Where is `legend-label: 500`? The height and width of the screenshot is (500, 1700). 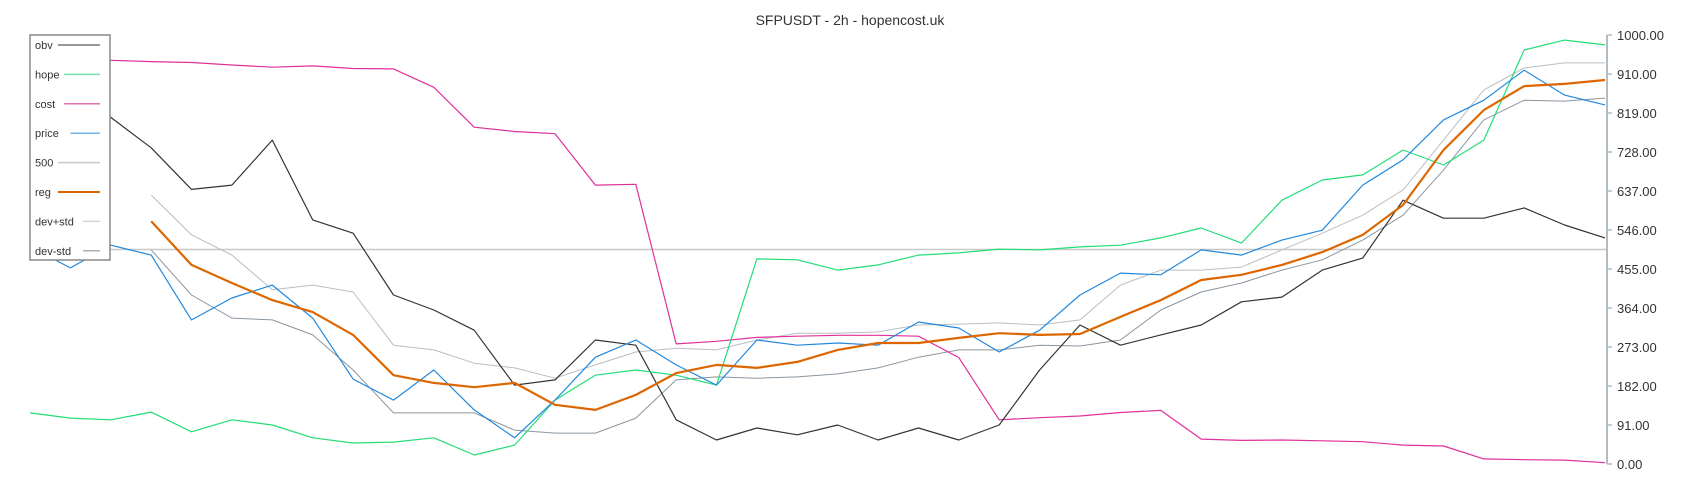
legend-label: 500 is located at coordinates (44, 164).